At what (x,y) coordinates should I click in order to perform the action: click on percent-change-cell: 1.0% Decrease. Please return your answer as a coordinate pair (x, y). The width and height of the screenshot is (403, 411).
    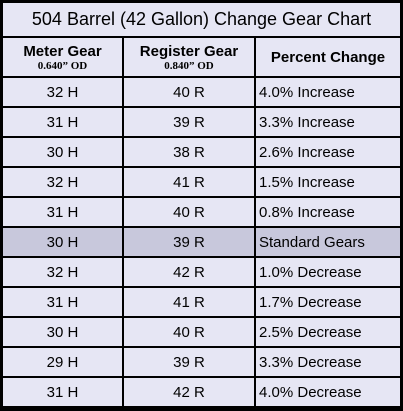
    Looking at the image, I should click on (328, 272).